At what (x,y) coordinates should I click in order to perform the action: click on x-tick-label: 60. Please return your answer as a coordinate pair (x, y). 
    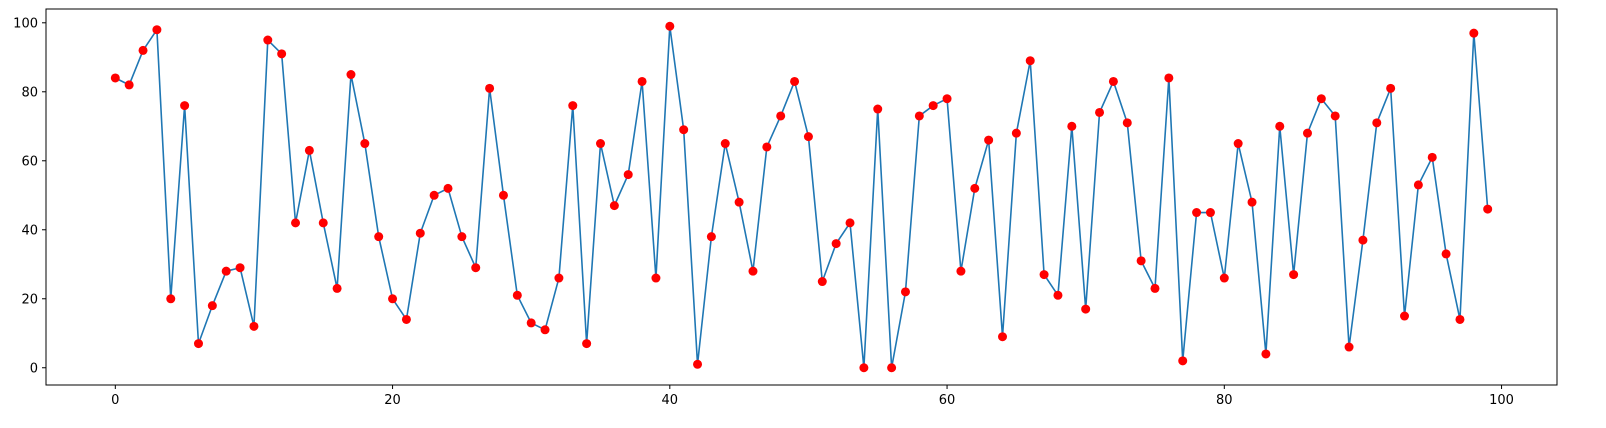
    Looking at the image, I should click on (947, 400).